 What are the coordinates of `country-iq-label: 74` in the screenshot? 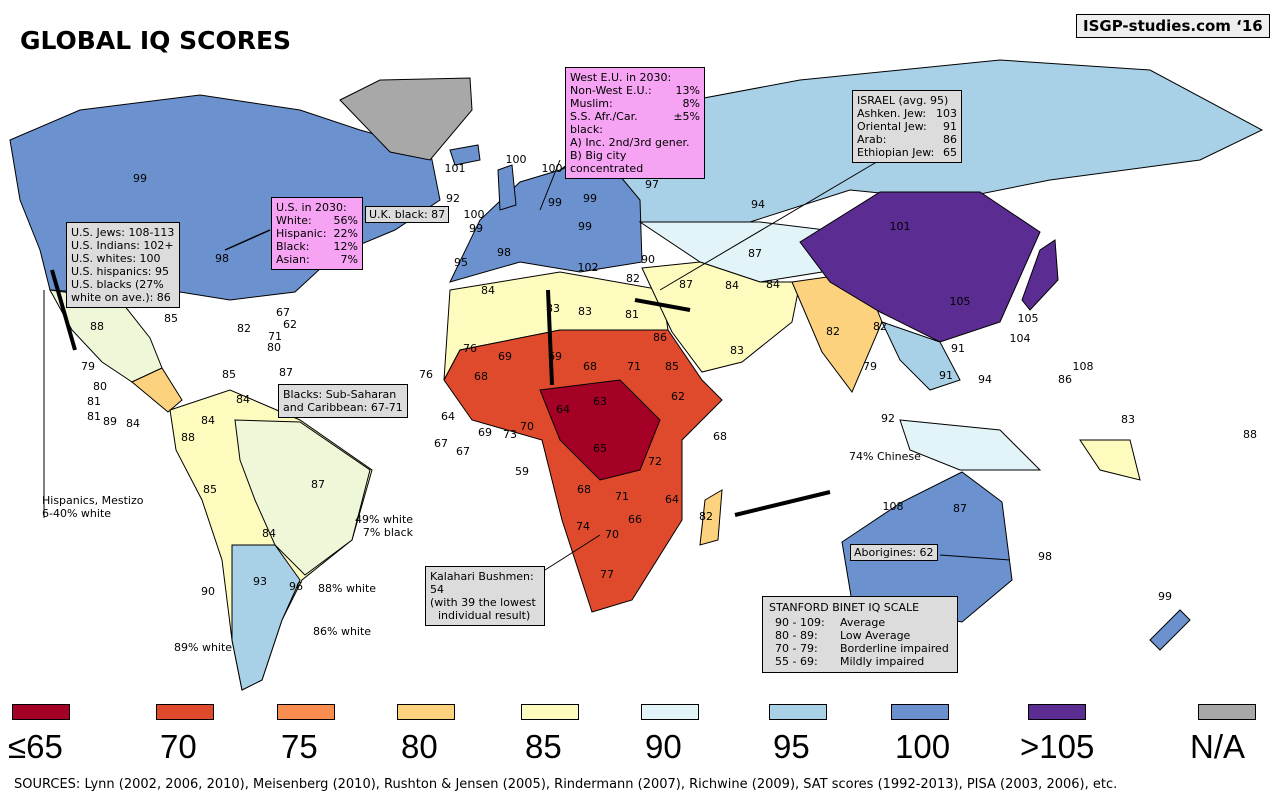 It's located at (583, 526).